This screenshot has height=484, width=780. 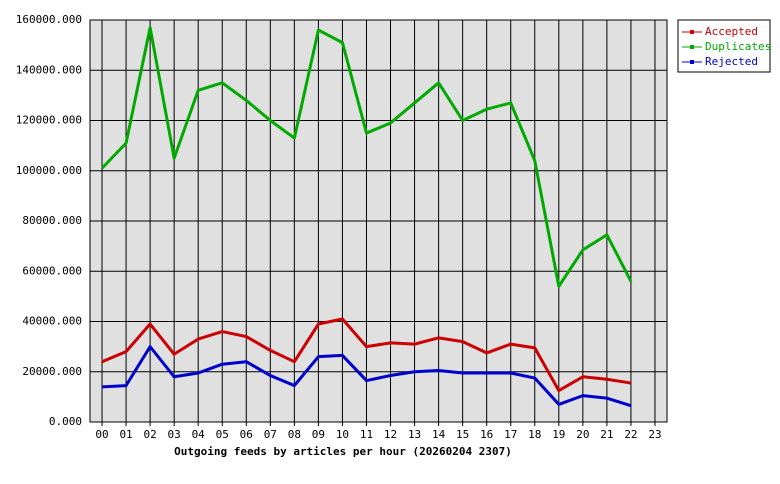 I want to click on y-tick-label: 40000.000, so click(x=52, y=321).